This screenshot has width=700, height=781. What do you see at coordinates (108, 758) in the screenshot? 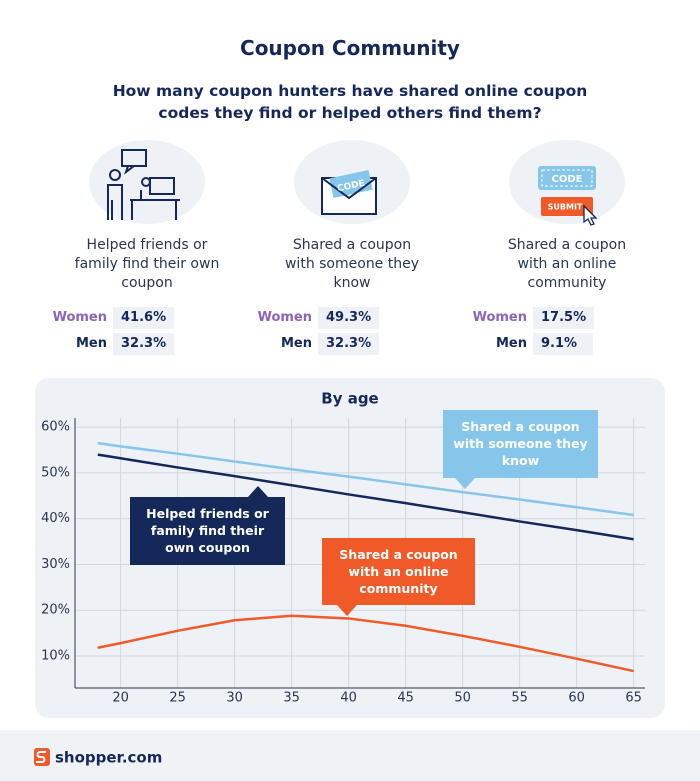
I see `footer-text: shopper.com` at bounding box center [108, 758].